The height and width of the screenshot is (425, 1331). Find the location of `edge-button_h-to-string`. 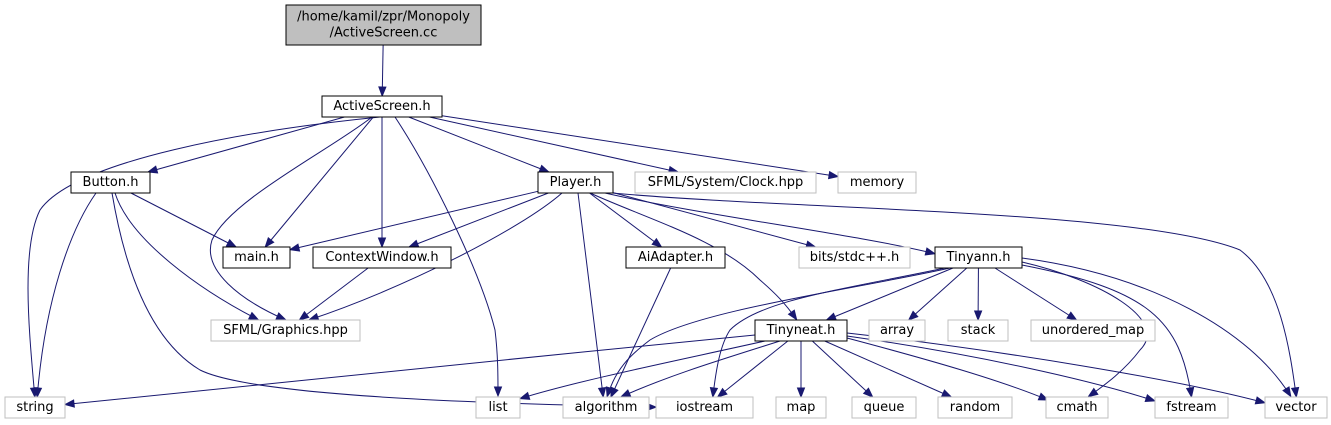

edge-button_h-to-string is located at coordinates (65, 295).